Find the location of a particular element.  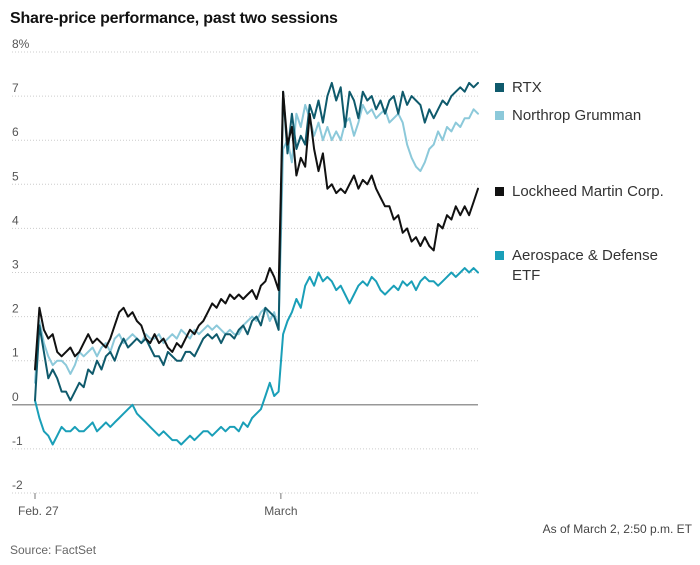

legend-item-lockheed: Lockheed Martin Corp. is located at coordinates (588, 192).